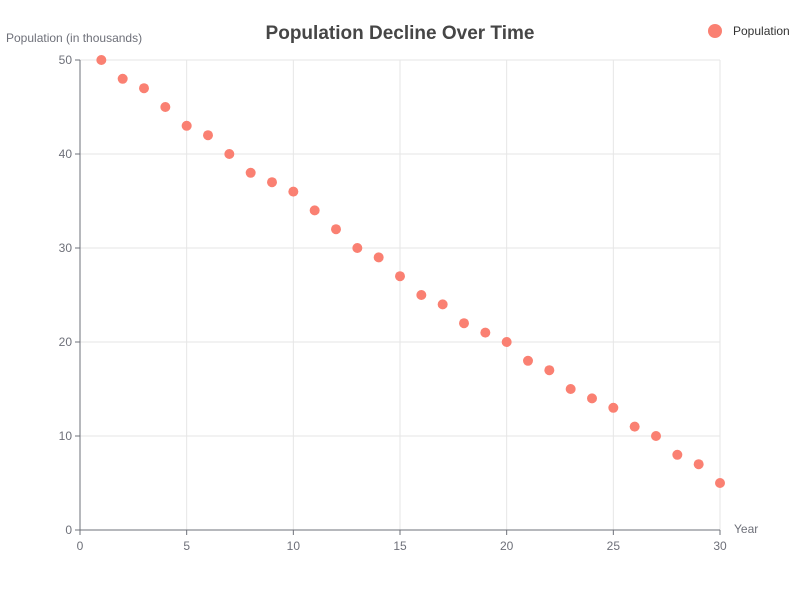  I want to click on x-tick-label: 25, so click(614, 546).